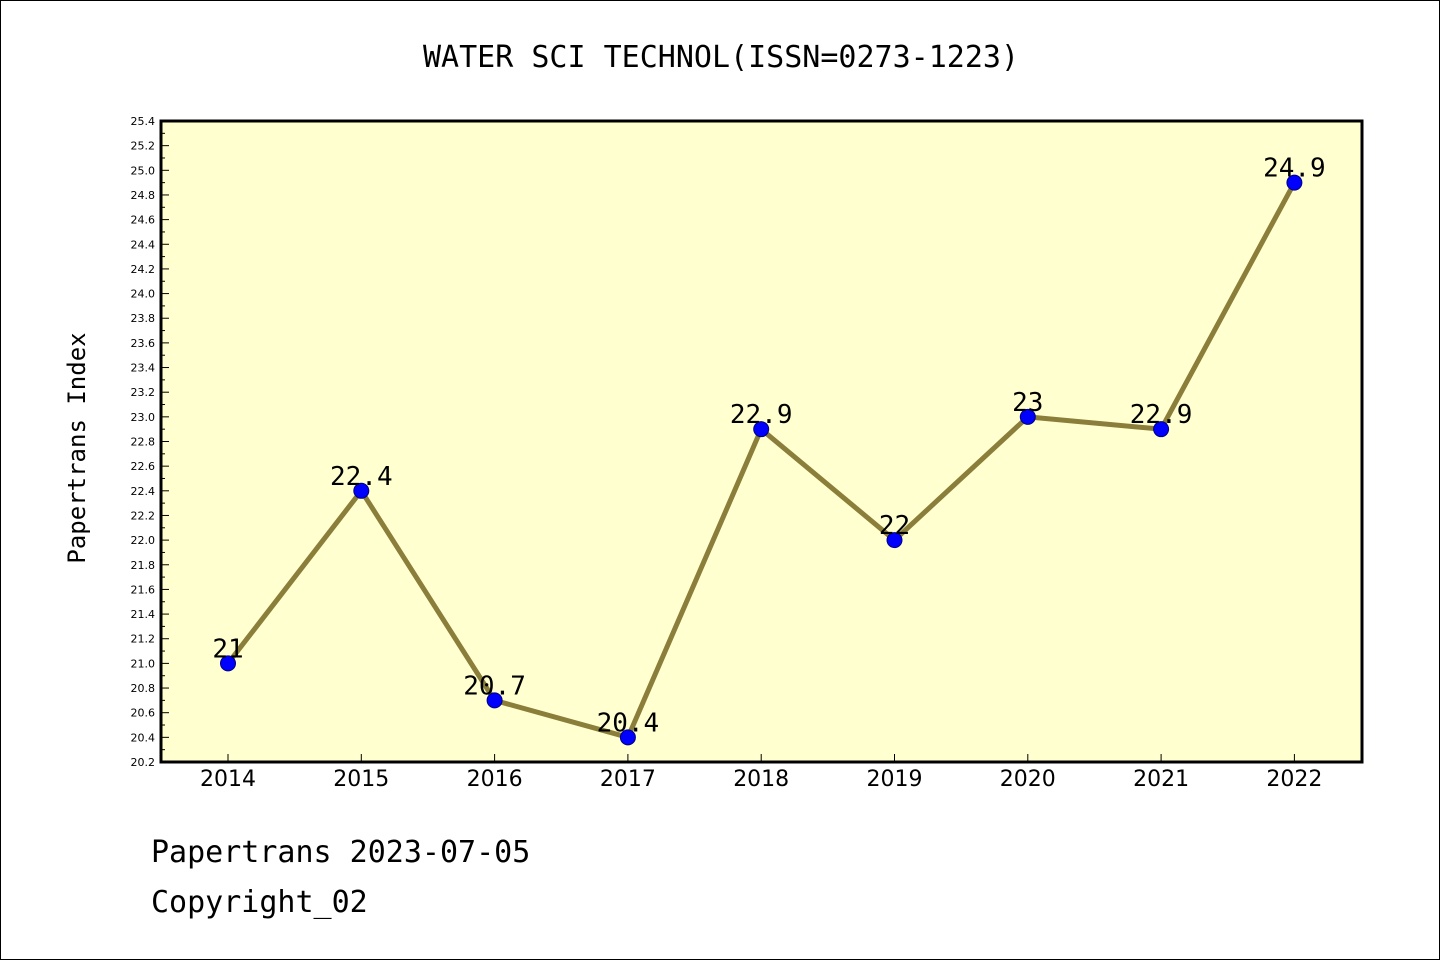  Describe the element at coordinates (143, 417) in the screenshot. I see `y-tick-label: 23.0` at that location.